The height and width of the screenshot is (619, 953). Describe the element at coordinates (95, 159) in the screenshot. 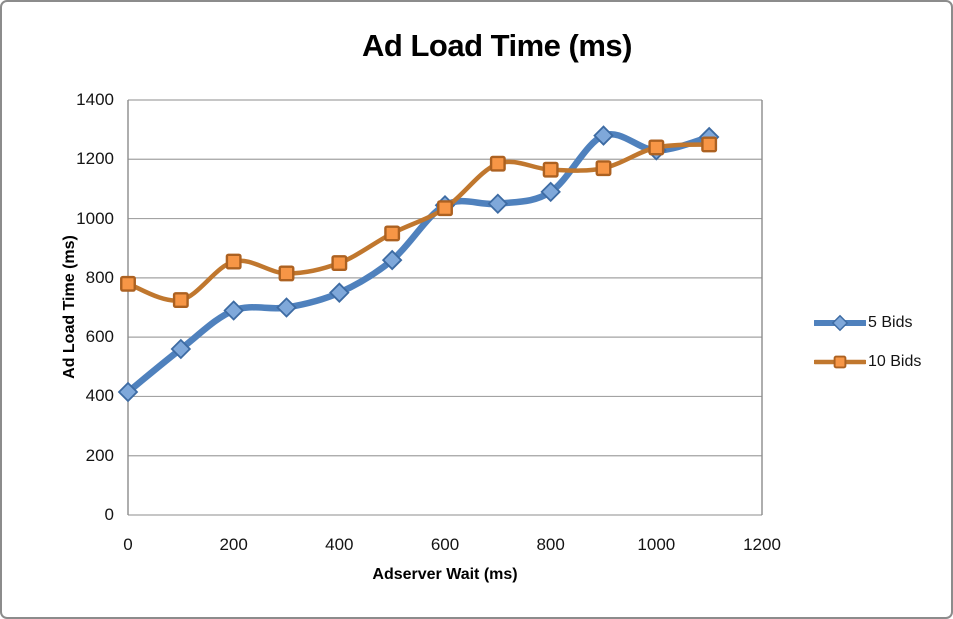

I see `y-tick-label: 1200` at that location.